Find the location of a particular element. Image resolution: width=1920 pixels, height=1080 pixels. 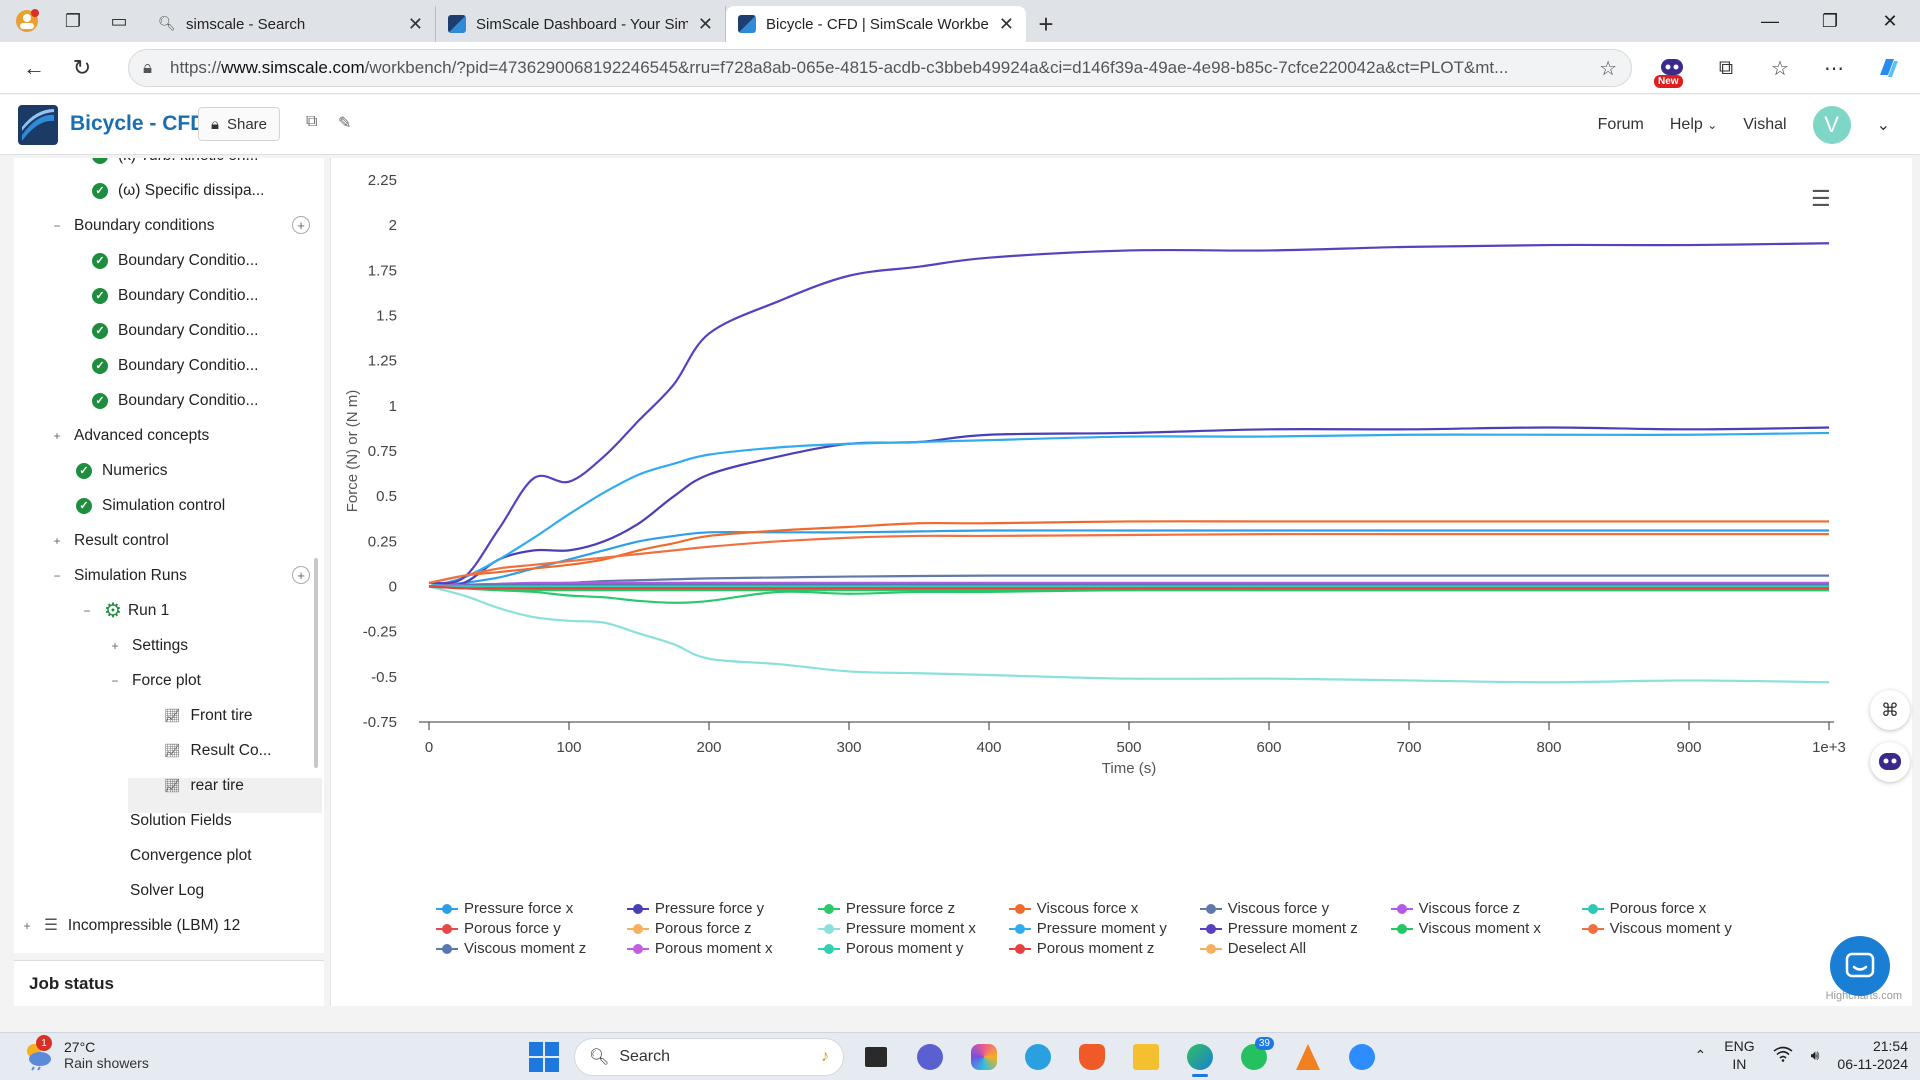

legend-item: Porous force z is located at coordinates (689, 928).